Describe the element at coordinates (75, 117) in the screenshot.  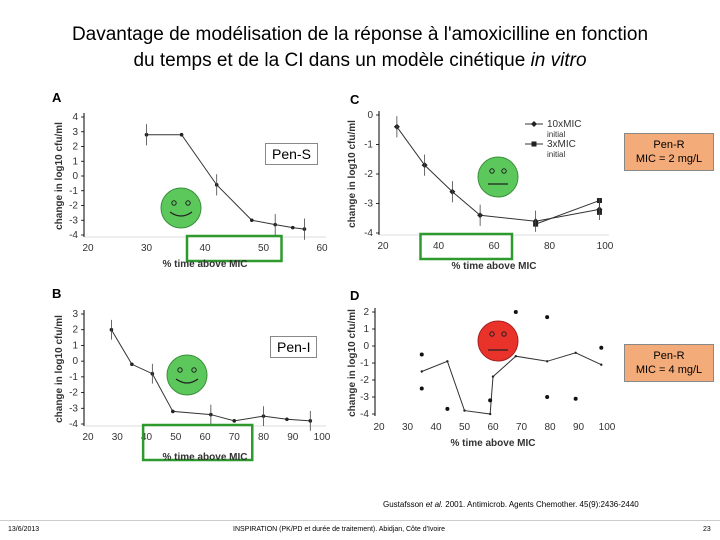
I see `y-tick-label: 4` at that location.